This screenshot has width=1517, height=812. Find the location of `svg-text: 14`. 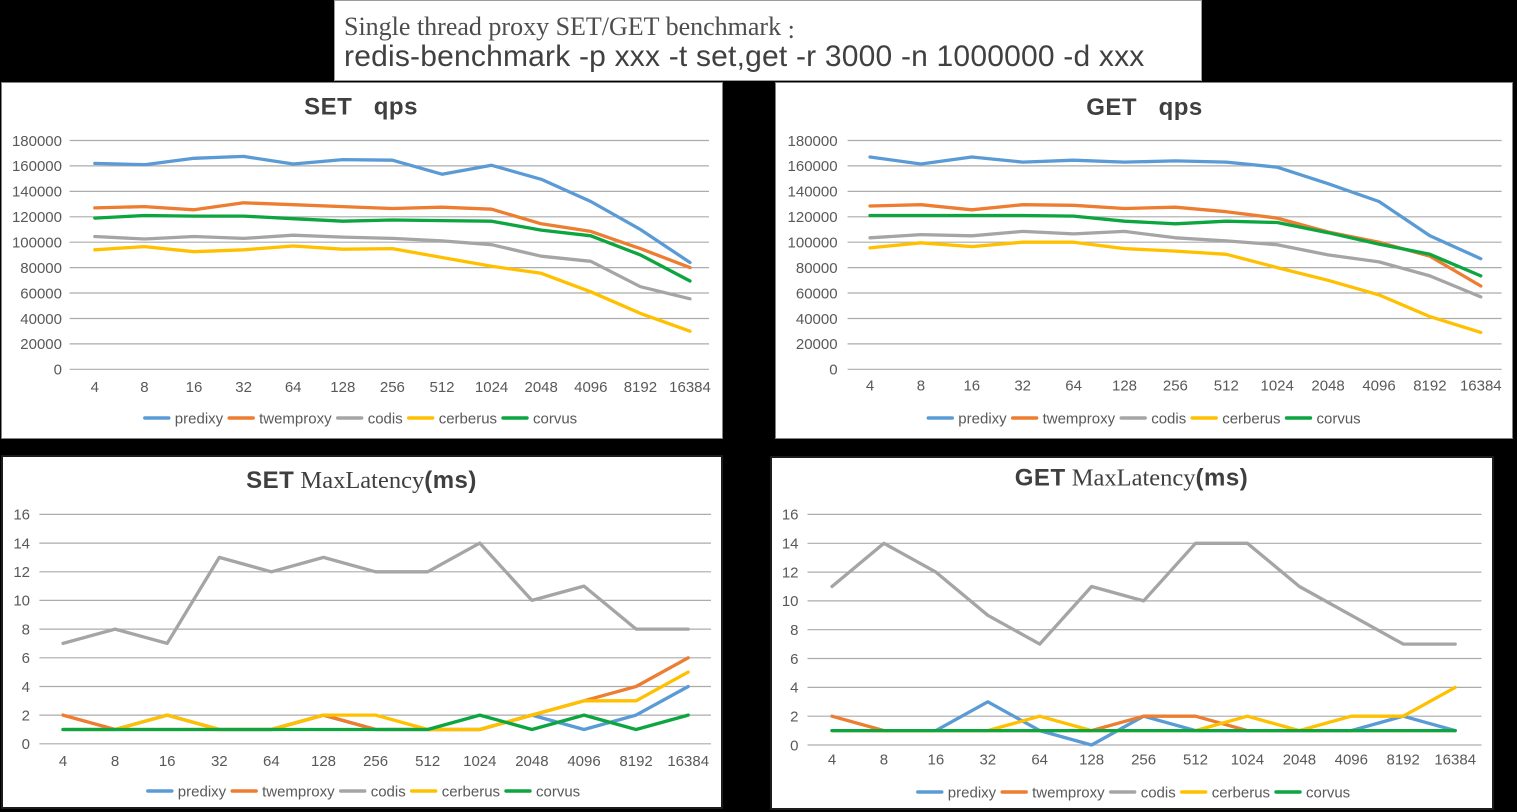

svg-text: 14 is located at coordinates (790, 544).